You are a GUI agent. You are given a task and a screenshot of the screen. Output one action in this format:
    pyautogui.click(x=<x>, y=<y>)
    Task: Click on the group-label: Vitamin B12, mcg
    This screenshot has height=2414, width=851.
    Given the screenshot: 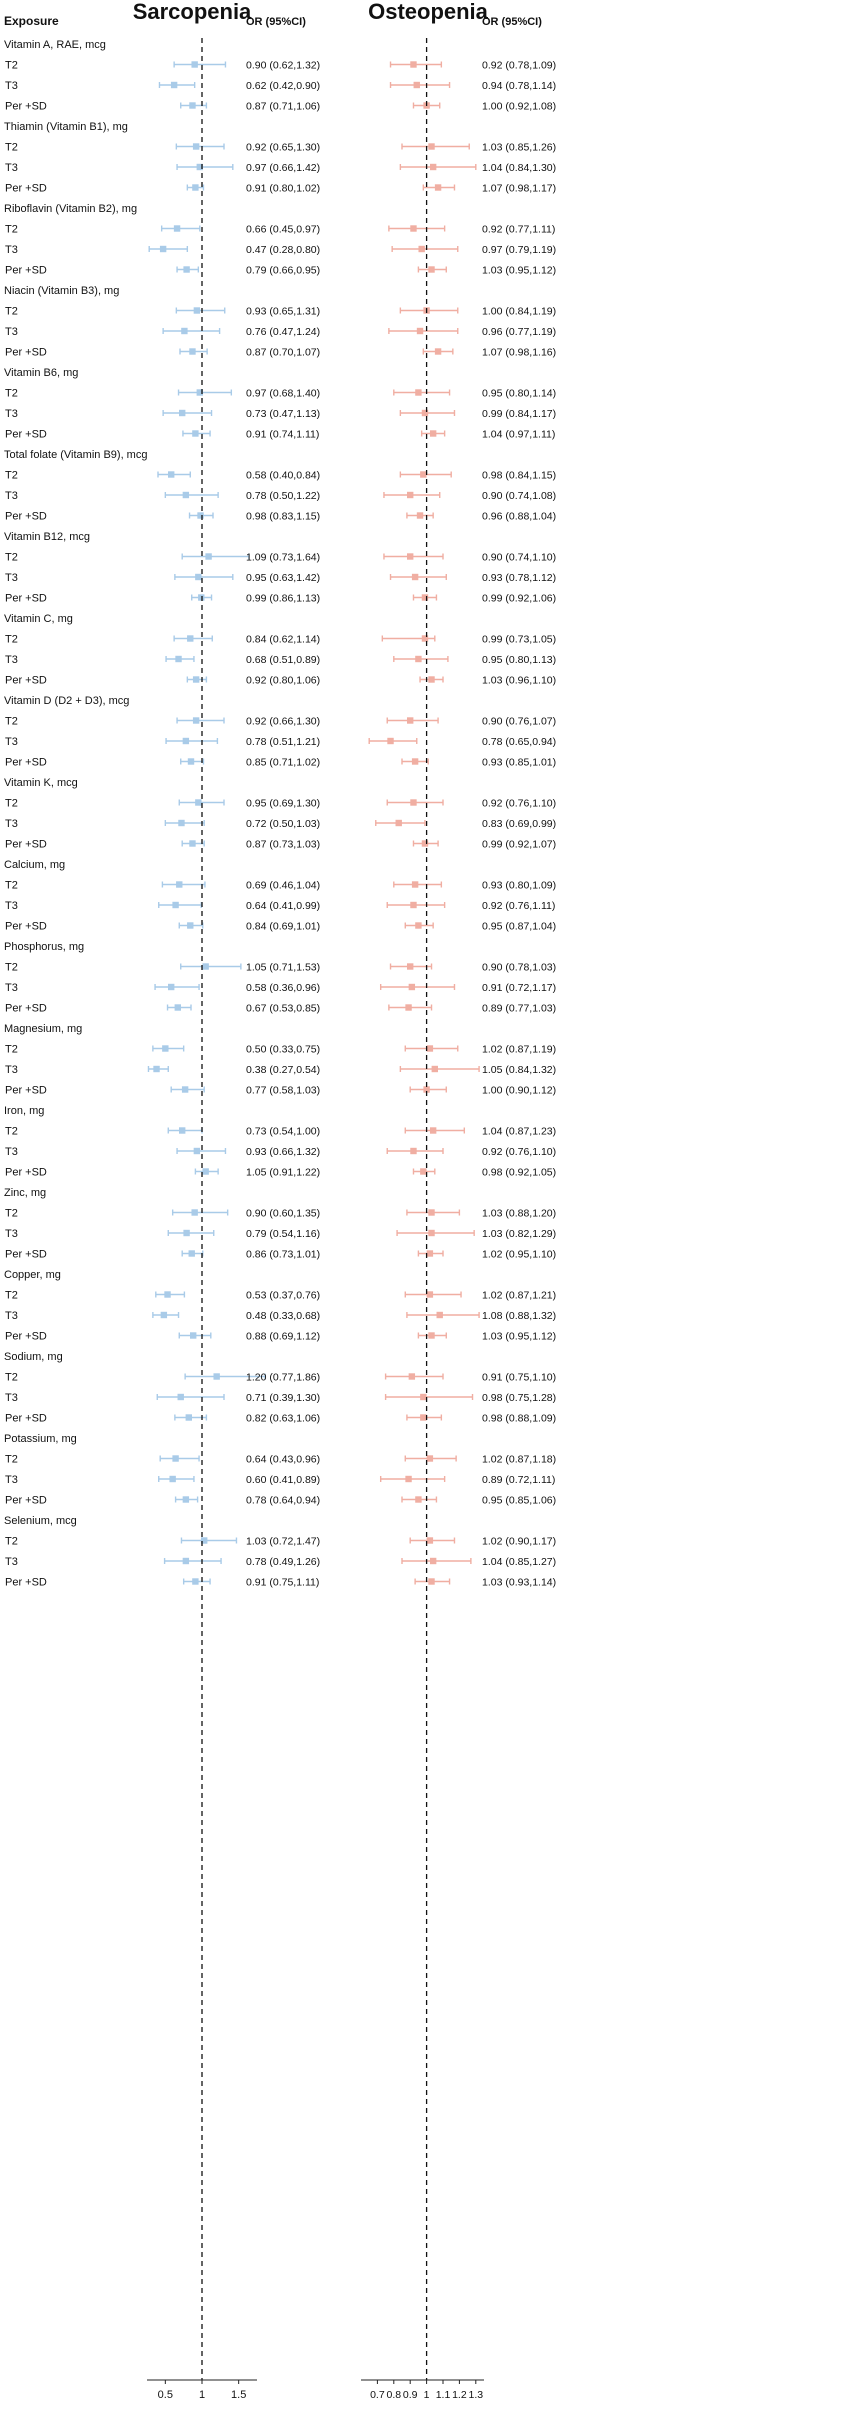 What is the action you would take?
    pyautogui.click(x=47, y=537)
    